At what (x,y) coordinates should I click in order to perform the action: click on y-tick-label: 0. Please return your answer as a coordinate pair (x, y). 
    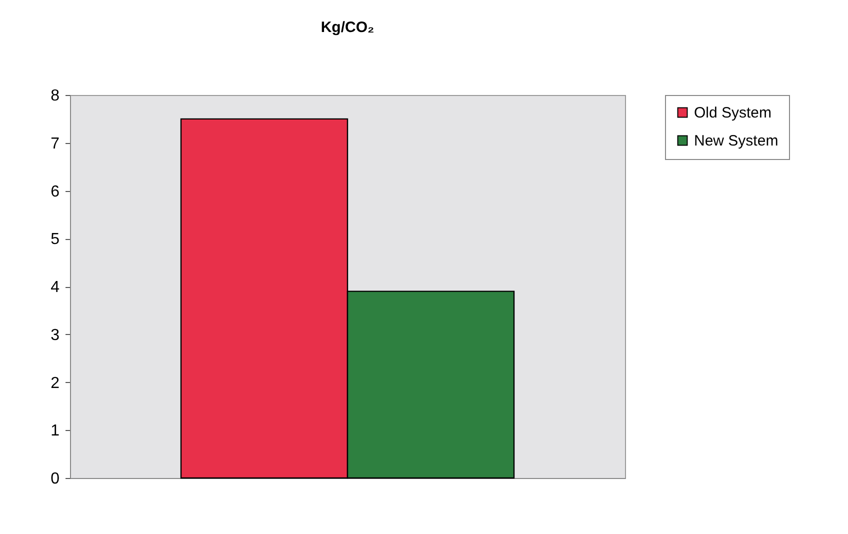
    Looking at the image, I should click on (55, 479).